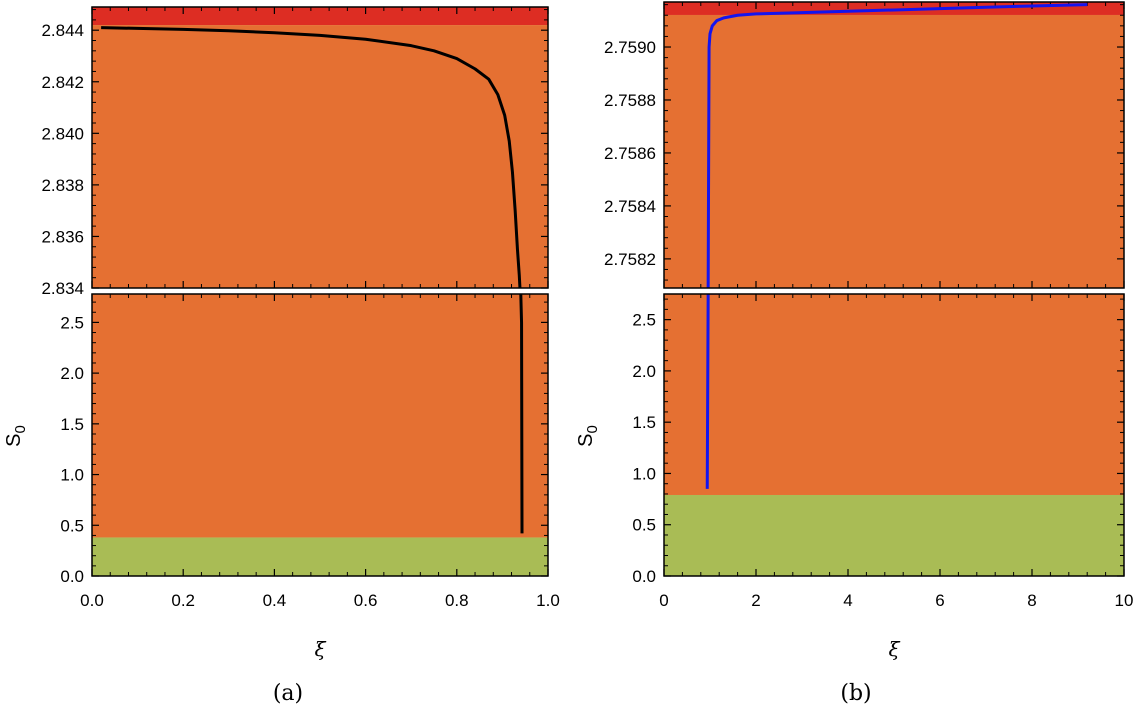  What do you see at coordinates (939, 600) in the screenshot?
I see `x-tick-label: 6` at bounding box center [939, 600].